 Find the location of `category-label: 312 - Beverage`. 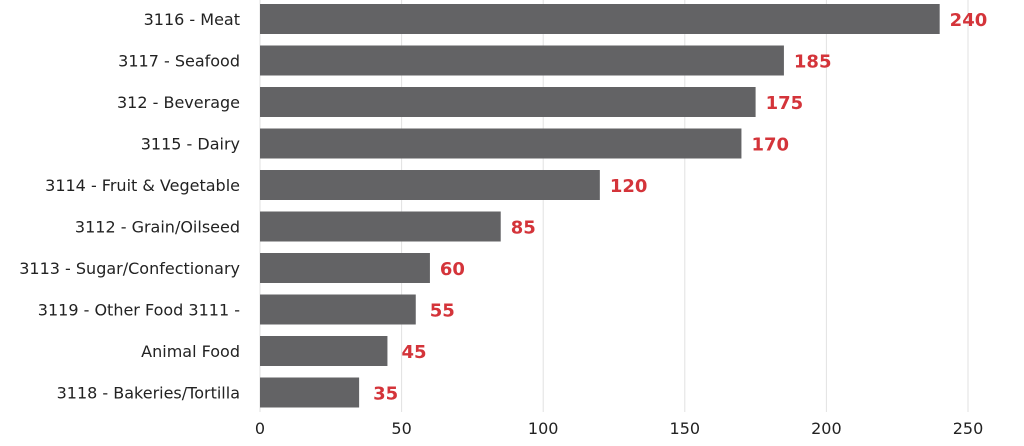

category-label: 312 - Beverage is located at coordinates (178, 102).